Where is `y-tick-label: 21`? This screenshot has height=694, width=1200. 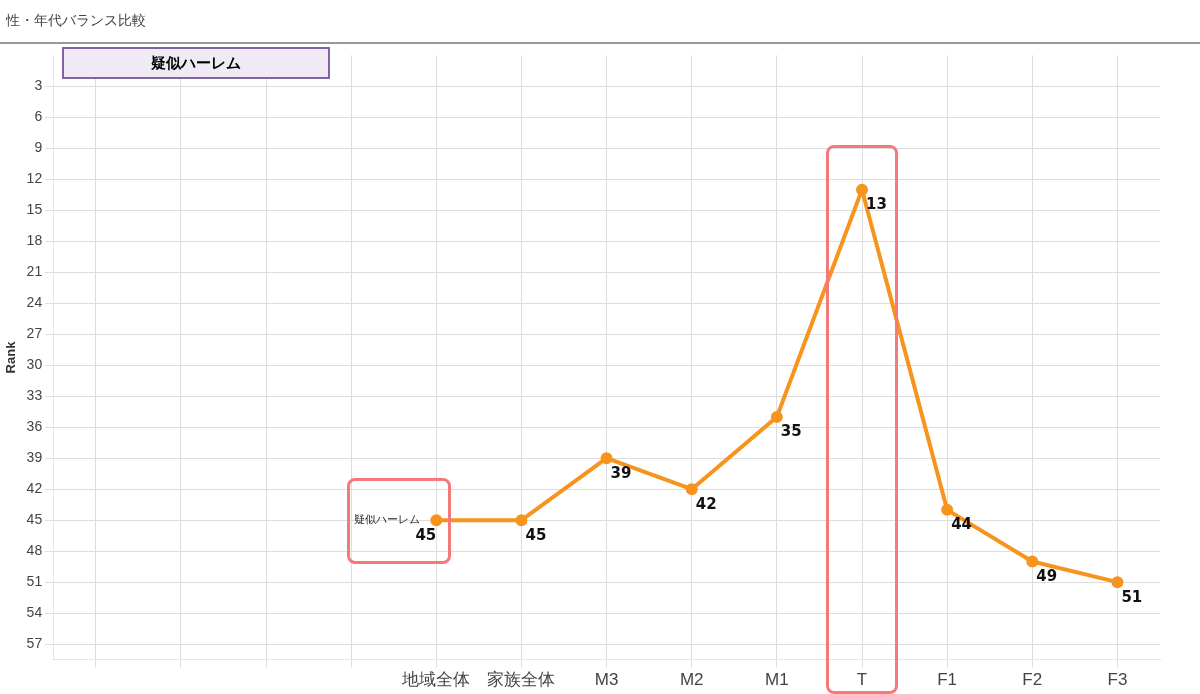 y-tick-label: 21 is located at coordinates (34, 271).